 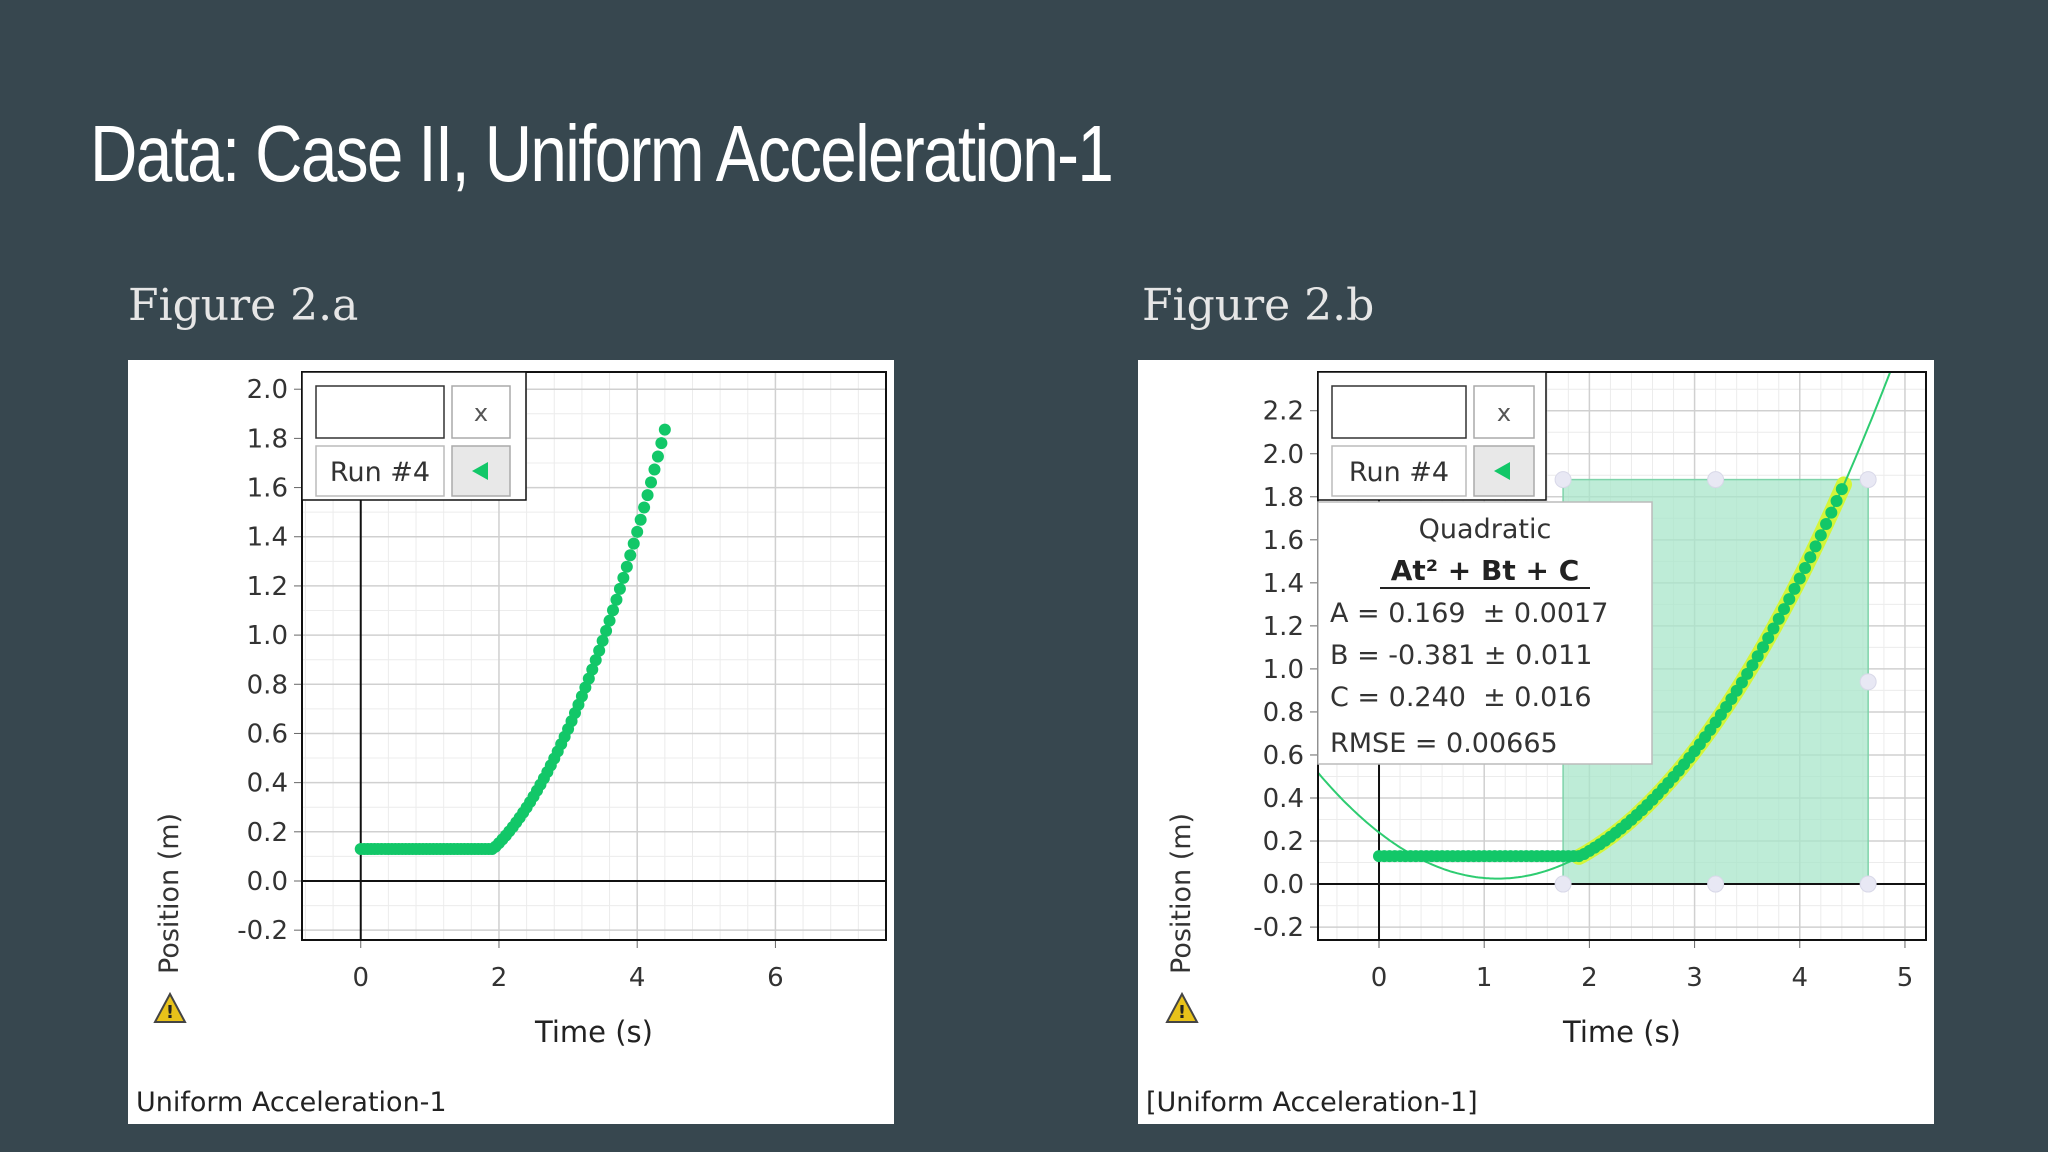 What do you see at coordinates (1642, 966) in the screenshot?
I see `x-tick-labels: 0 1 2 3 4 5` at bounding box center [1642, 966].